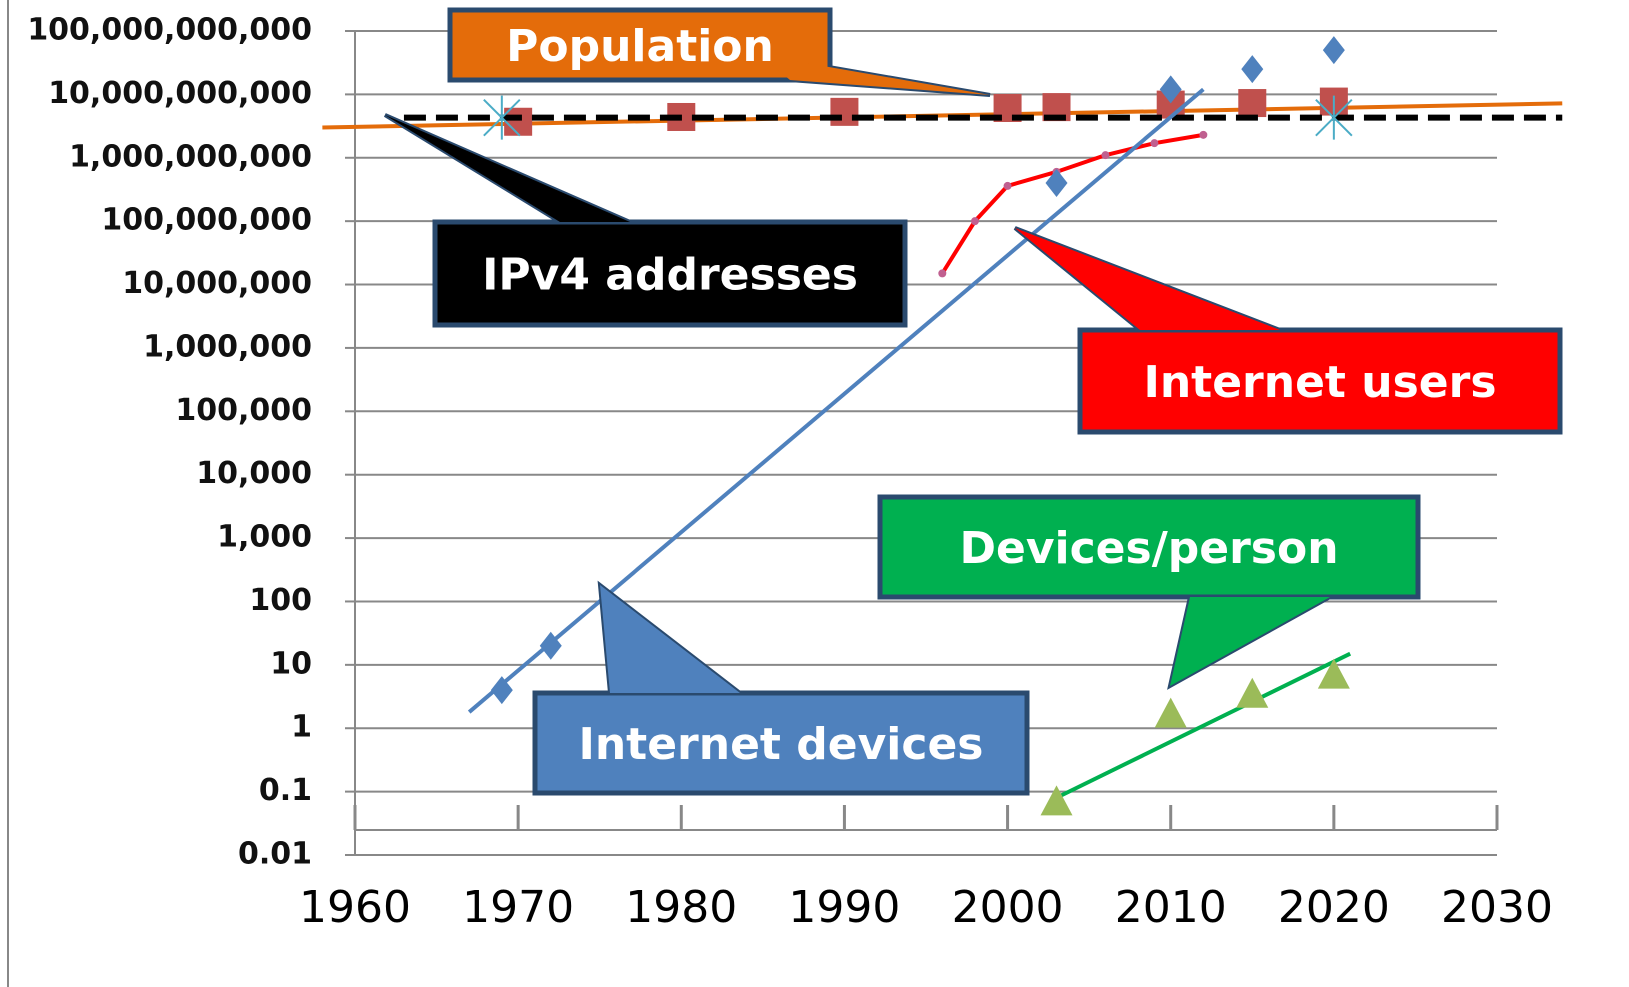  I want to click on callout-label: Internet devices, so click(780, 744).